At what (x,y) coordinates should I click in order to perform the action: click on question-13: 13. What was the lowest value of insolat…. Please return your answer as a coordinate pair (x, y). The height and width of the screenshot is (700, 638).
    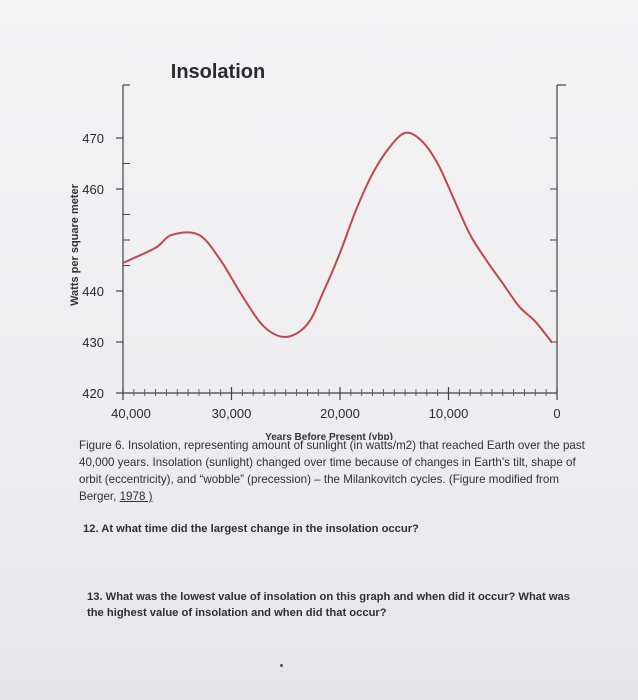
    Looking at the image, I should click on (328, 605).